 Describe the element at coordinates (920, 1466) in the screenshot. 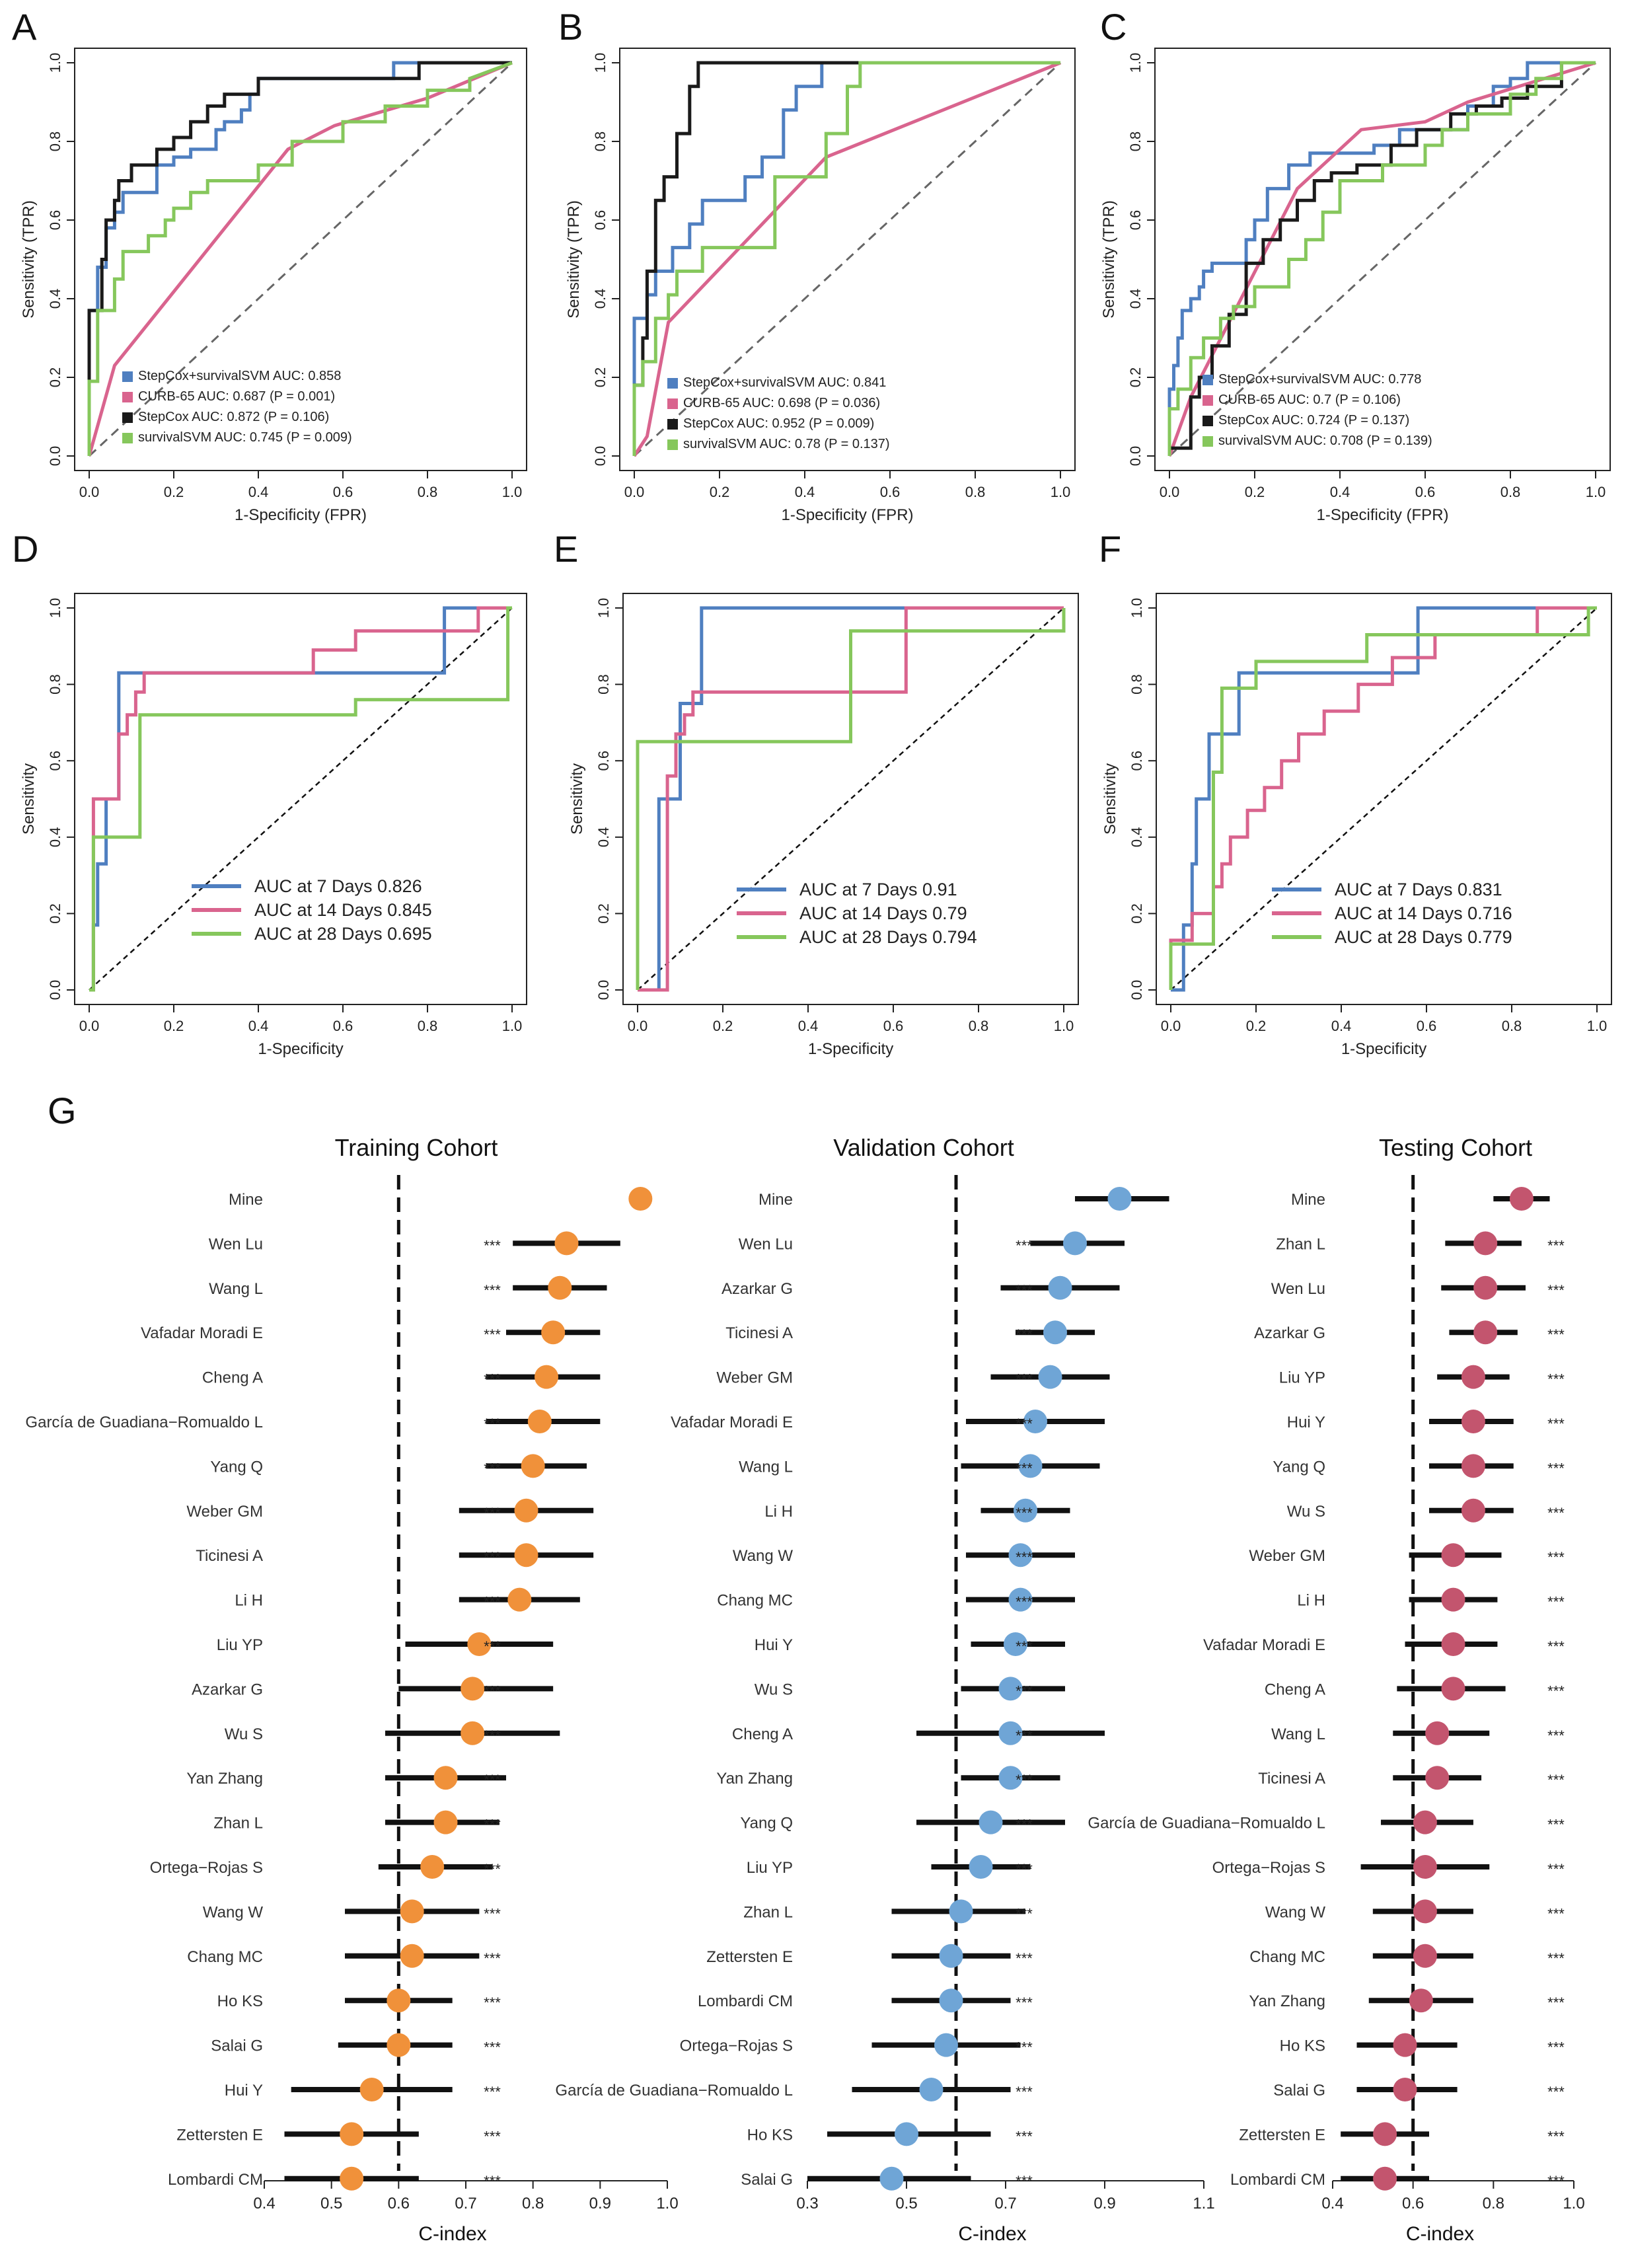

I see `forest-row: Wang L ***` at that location.